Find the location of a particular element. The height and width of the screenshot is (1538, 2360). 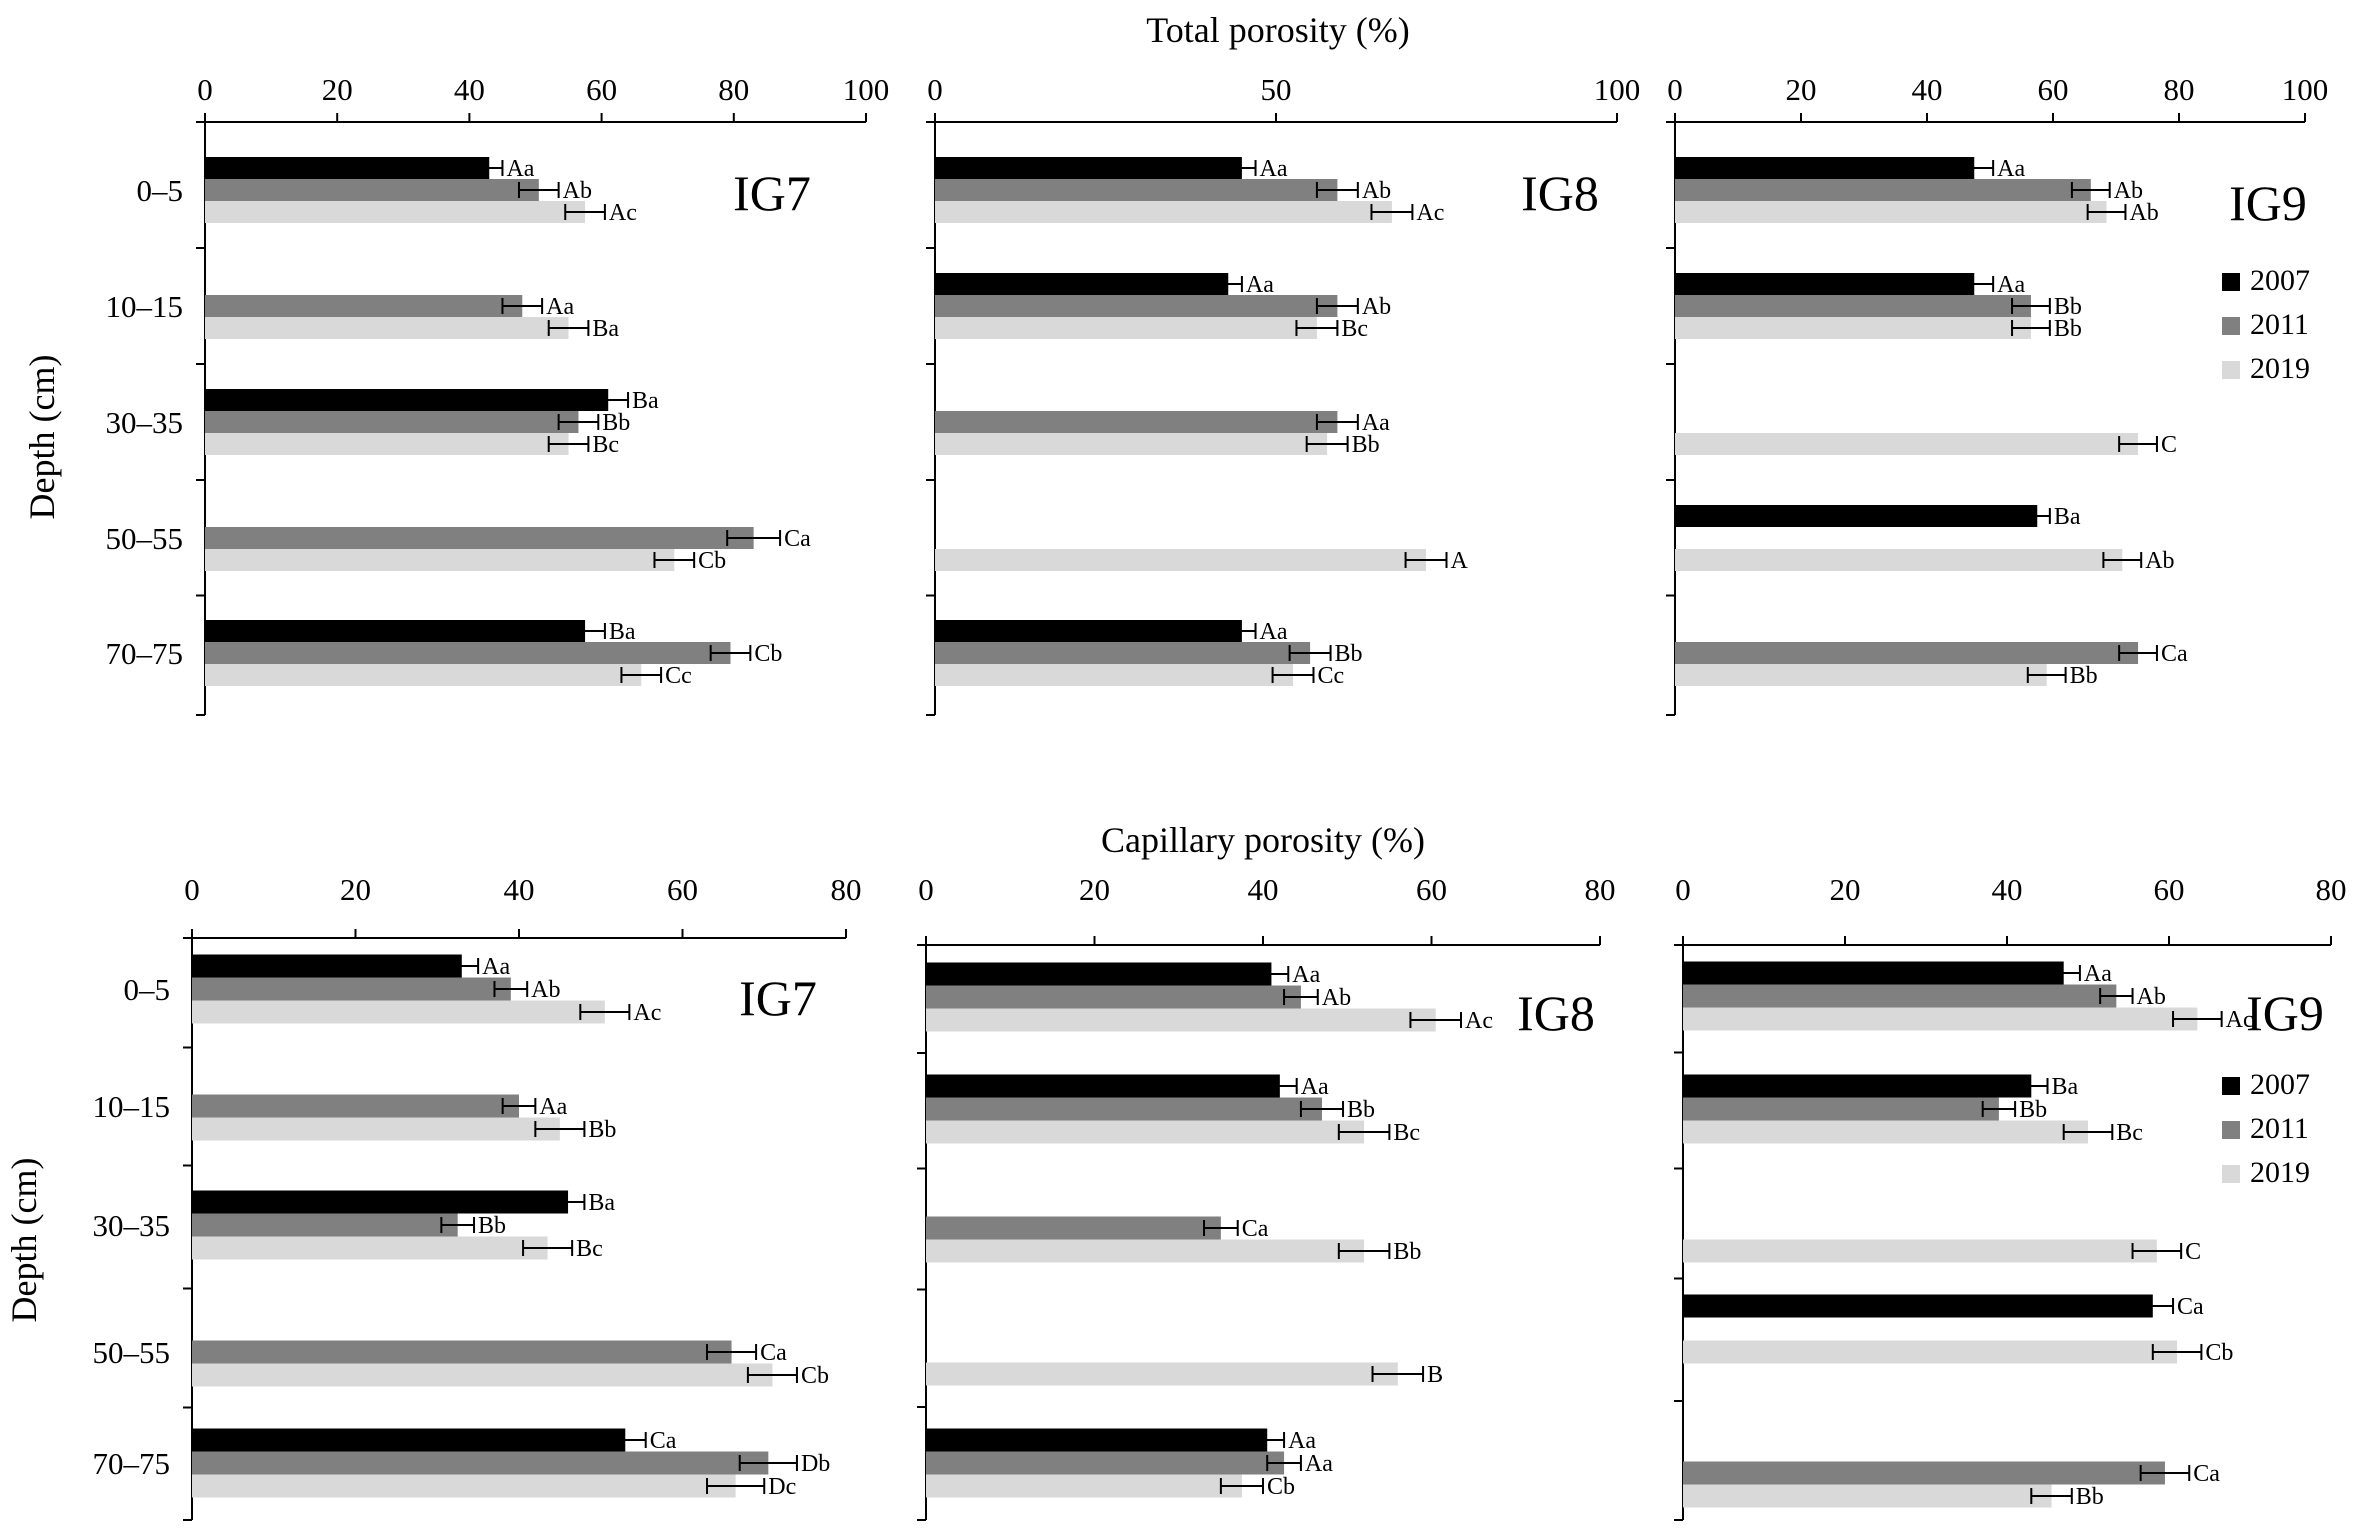

x-tick-label: 50 is located at coordinates (1276, 89).